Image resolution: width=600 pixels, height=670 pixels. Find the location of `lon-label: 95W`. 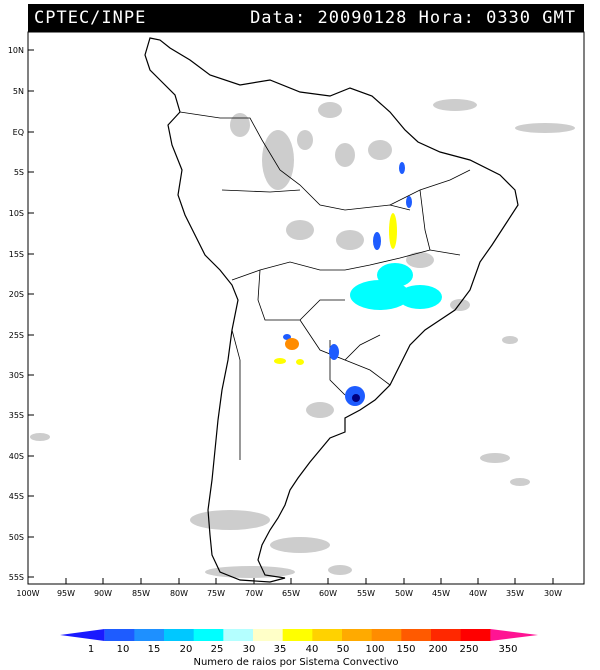

lon-label: 95W is located at coordinates (66, 593).